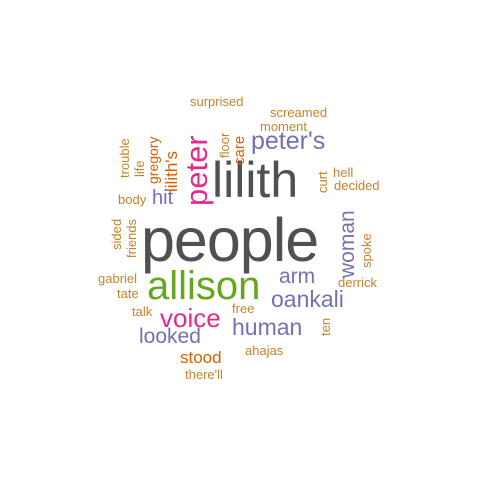 The image size is (480, 480). Describe the element at coordinates (230, 240) in the screenshot. I see `word-people: people` at that location.